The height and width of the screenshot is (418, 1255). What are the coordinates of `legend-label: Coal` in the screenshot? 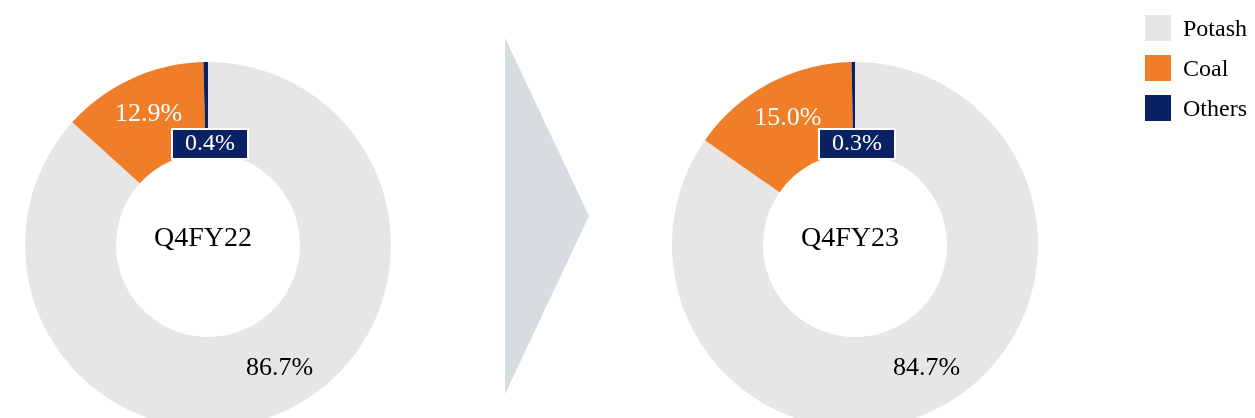 It's located at (1205, 68).